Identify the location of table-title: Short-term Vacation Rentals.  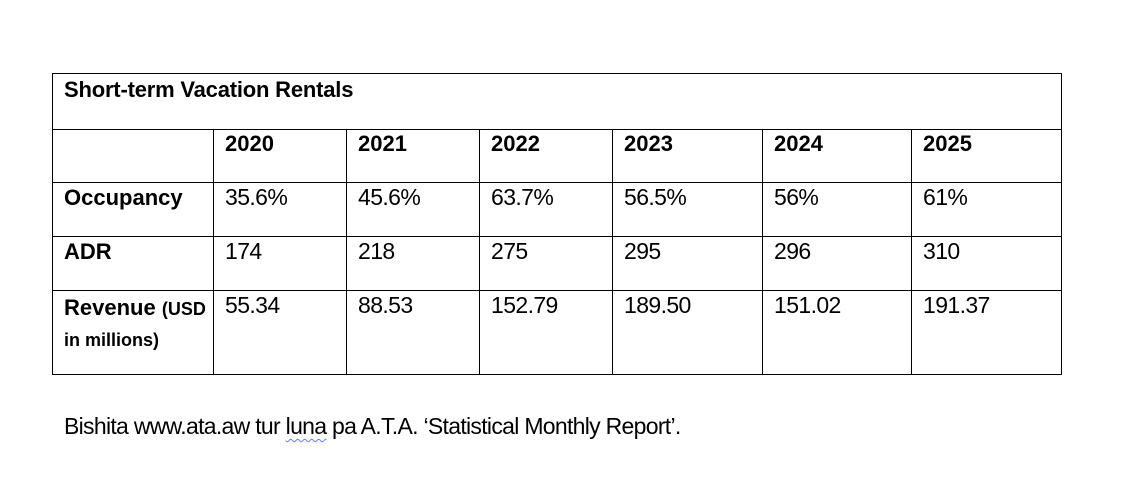
(557, 101).